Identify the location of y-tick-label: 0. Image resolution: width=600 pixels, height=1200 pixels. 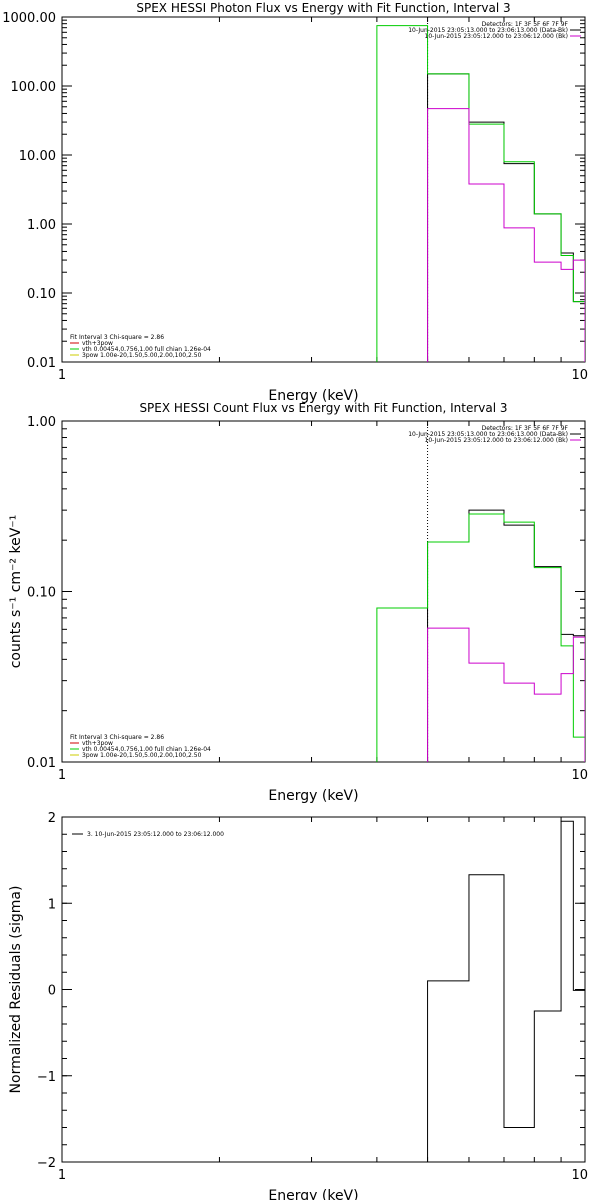
(52, 991).